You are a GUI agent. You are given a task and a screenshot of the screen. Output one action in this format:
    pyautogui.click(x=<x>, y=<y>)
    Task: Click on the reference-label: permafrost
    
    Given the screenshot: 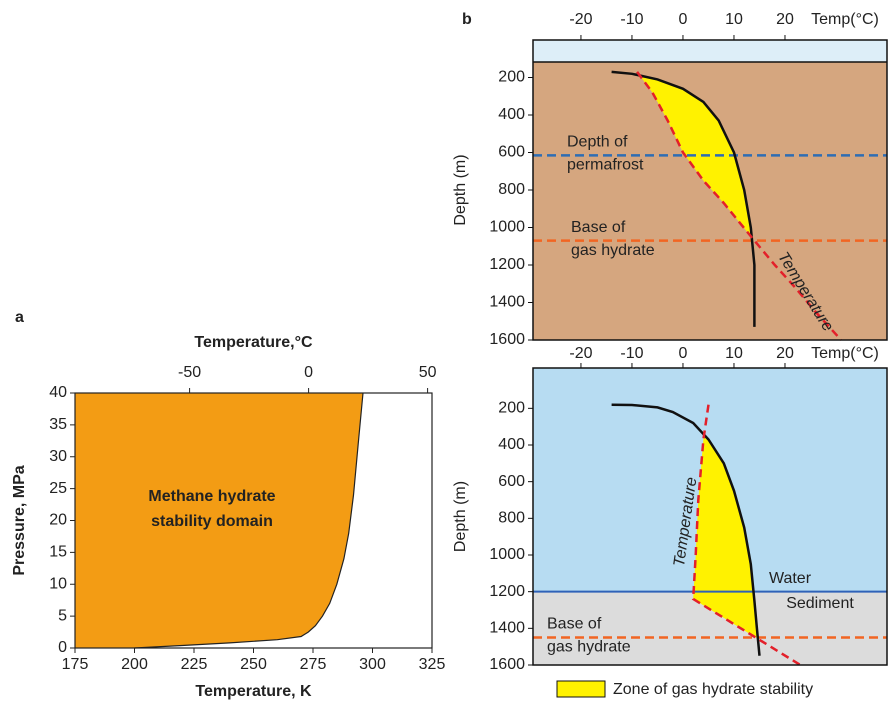 What is the action you would take?
    pyautogui.click(x=605, y=165)
    